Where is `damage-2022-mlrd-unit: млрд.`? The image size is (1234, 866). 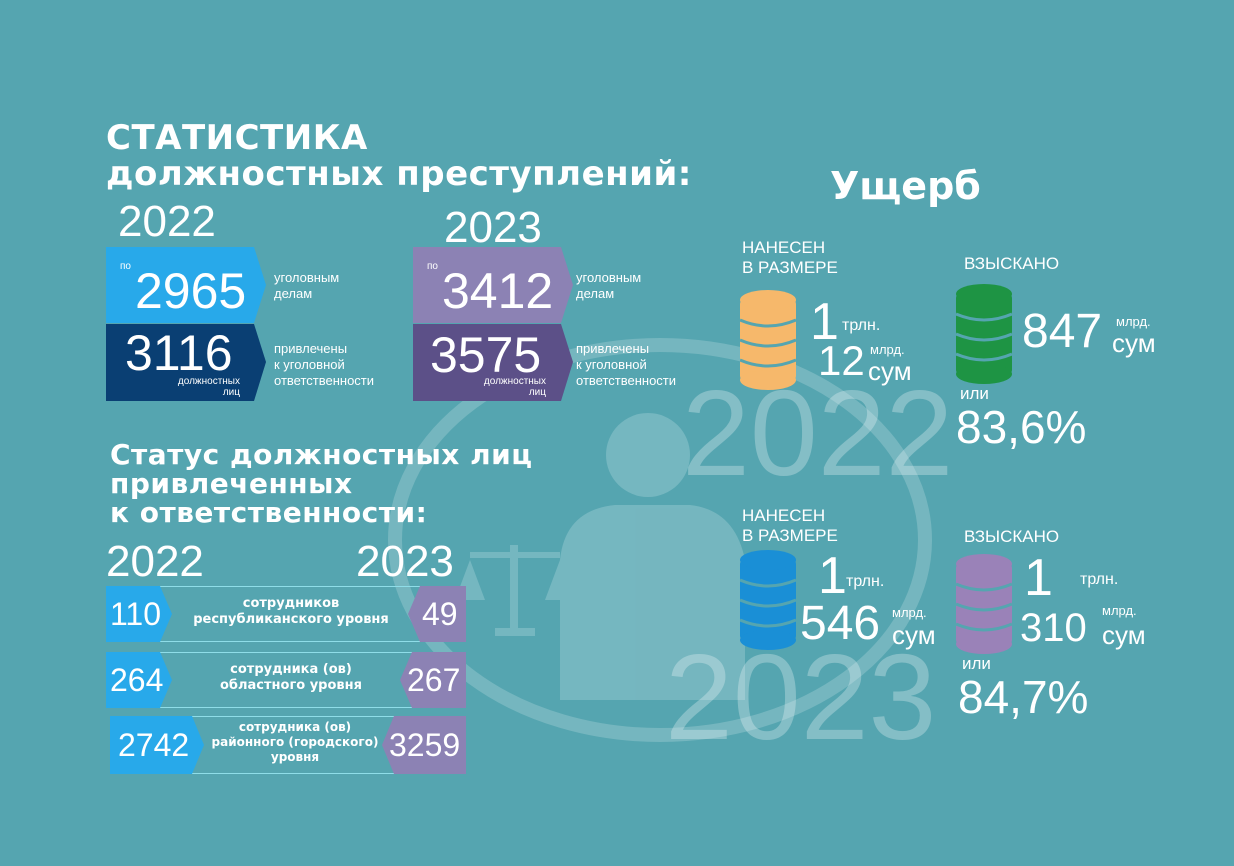 damage-2022-mlrd-unit: млрд. is located at coordinates (887, 349).